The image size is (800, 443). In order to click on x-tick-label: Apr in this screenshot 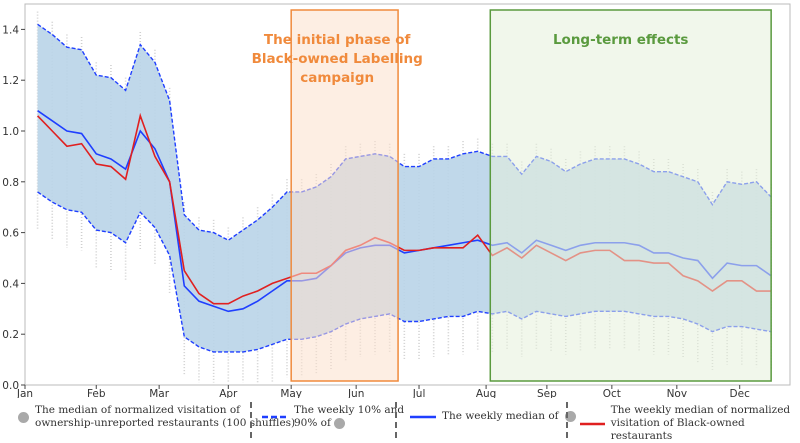, I will do `click(228, 393)`.